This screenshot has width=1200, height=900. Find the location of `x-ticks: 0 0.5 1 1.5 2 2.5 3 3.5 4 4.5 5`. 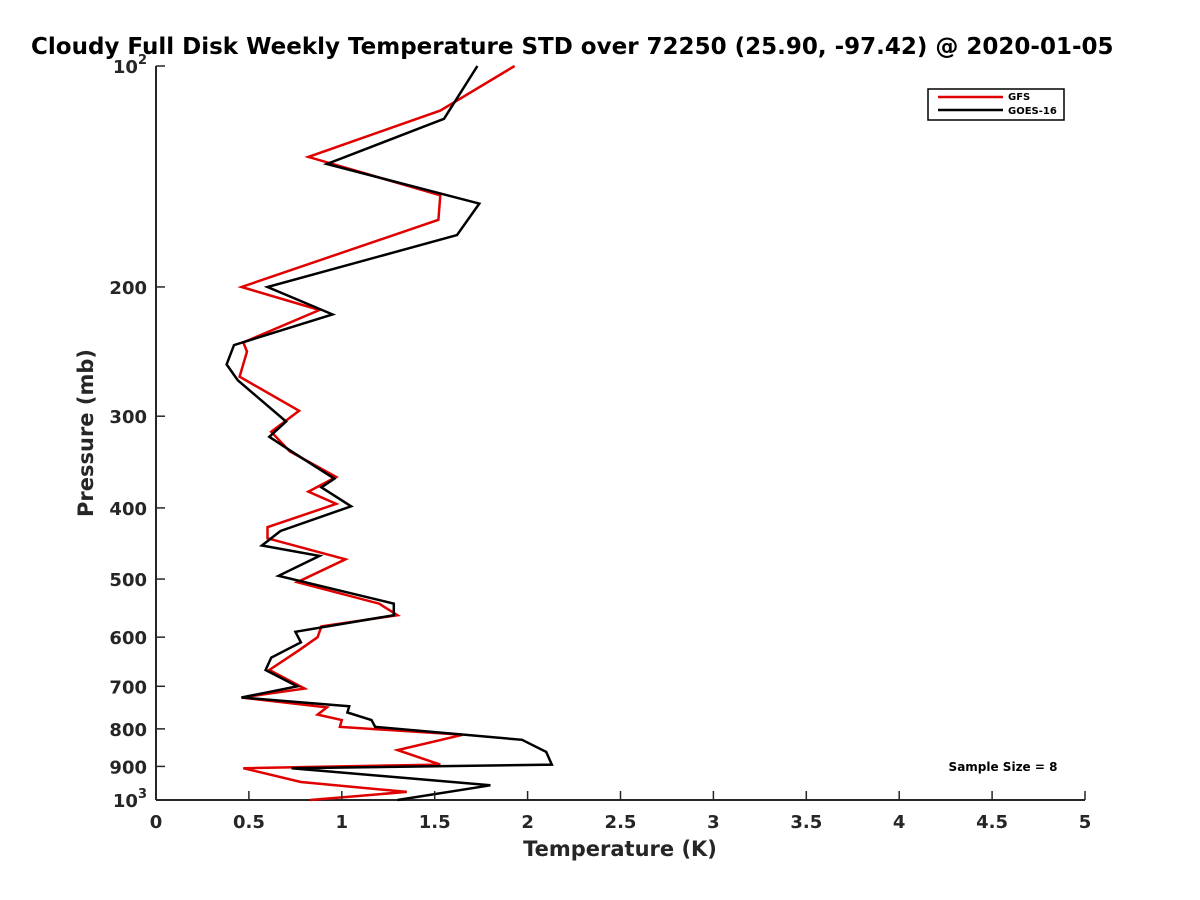

x-ticks: 0 0.5 1 1.5 2 2.5 3 3.5 4 4.5 5 is located at coordinates (621, 812).